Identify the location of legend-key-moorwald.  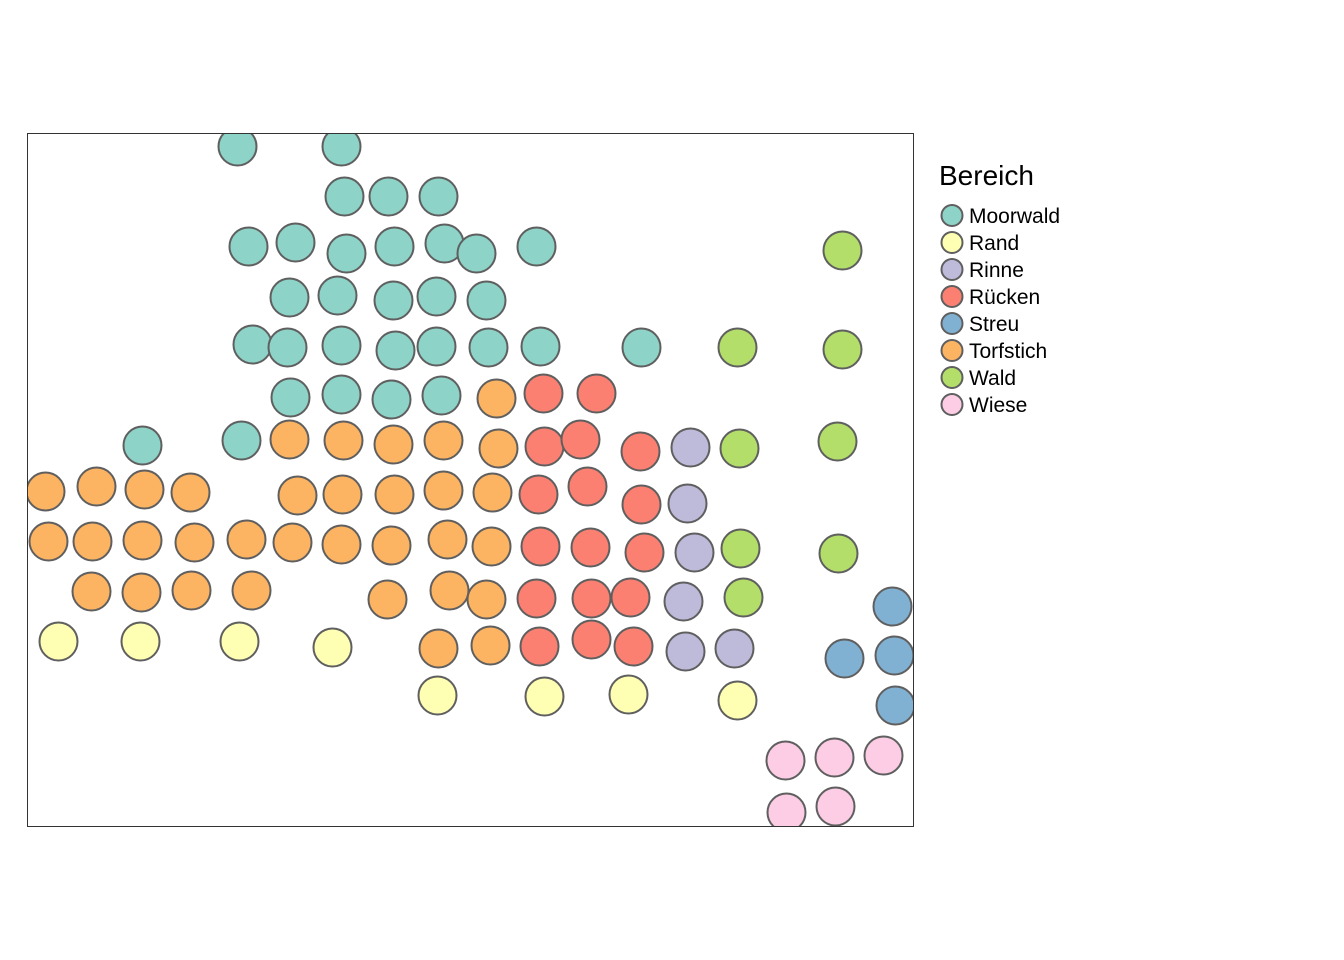
(952, 215).